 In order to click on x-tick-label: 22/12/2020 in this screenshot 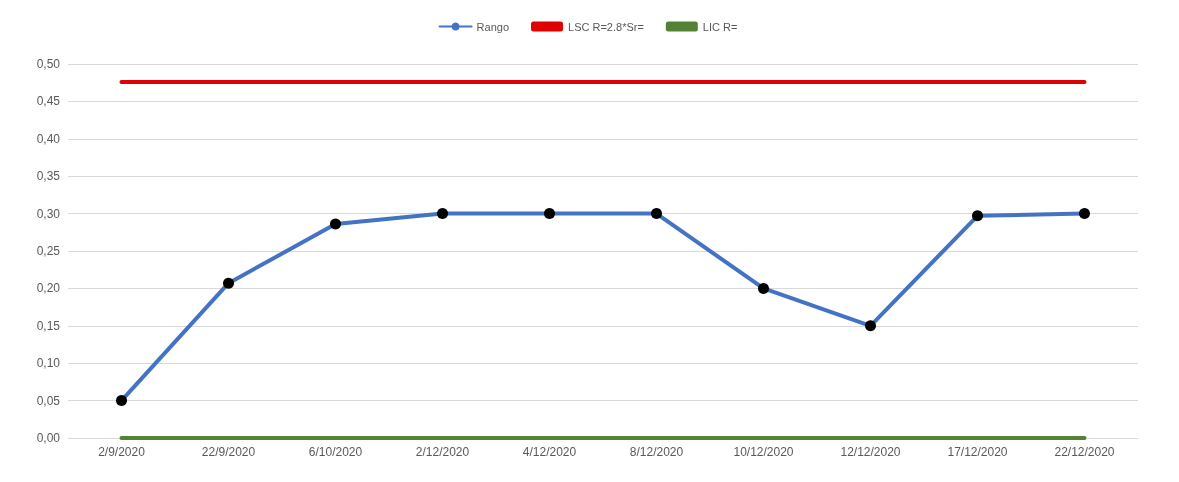, I will do `click(1084, 452)`.